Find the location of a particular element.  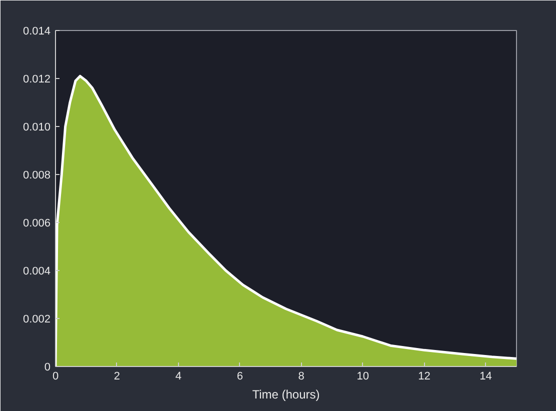

x-tick-label: 14 is located at coordinates (486, 376).